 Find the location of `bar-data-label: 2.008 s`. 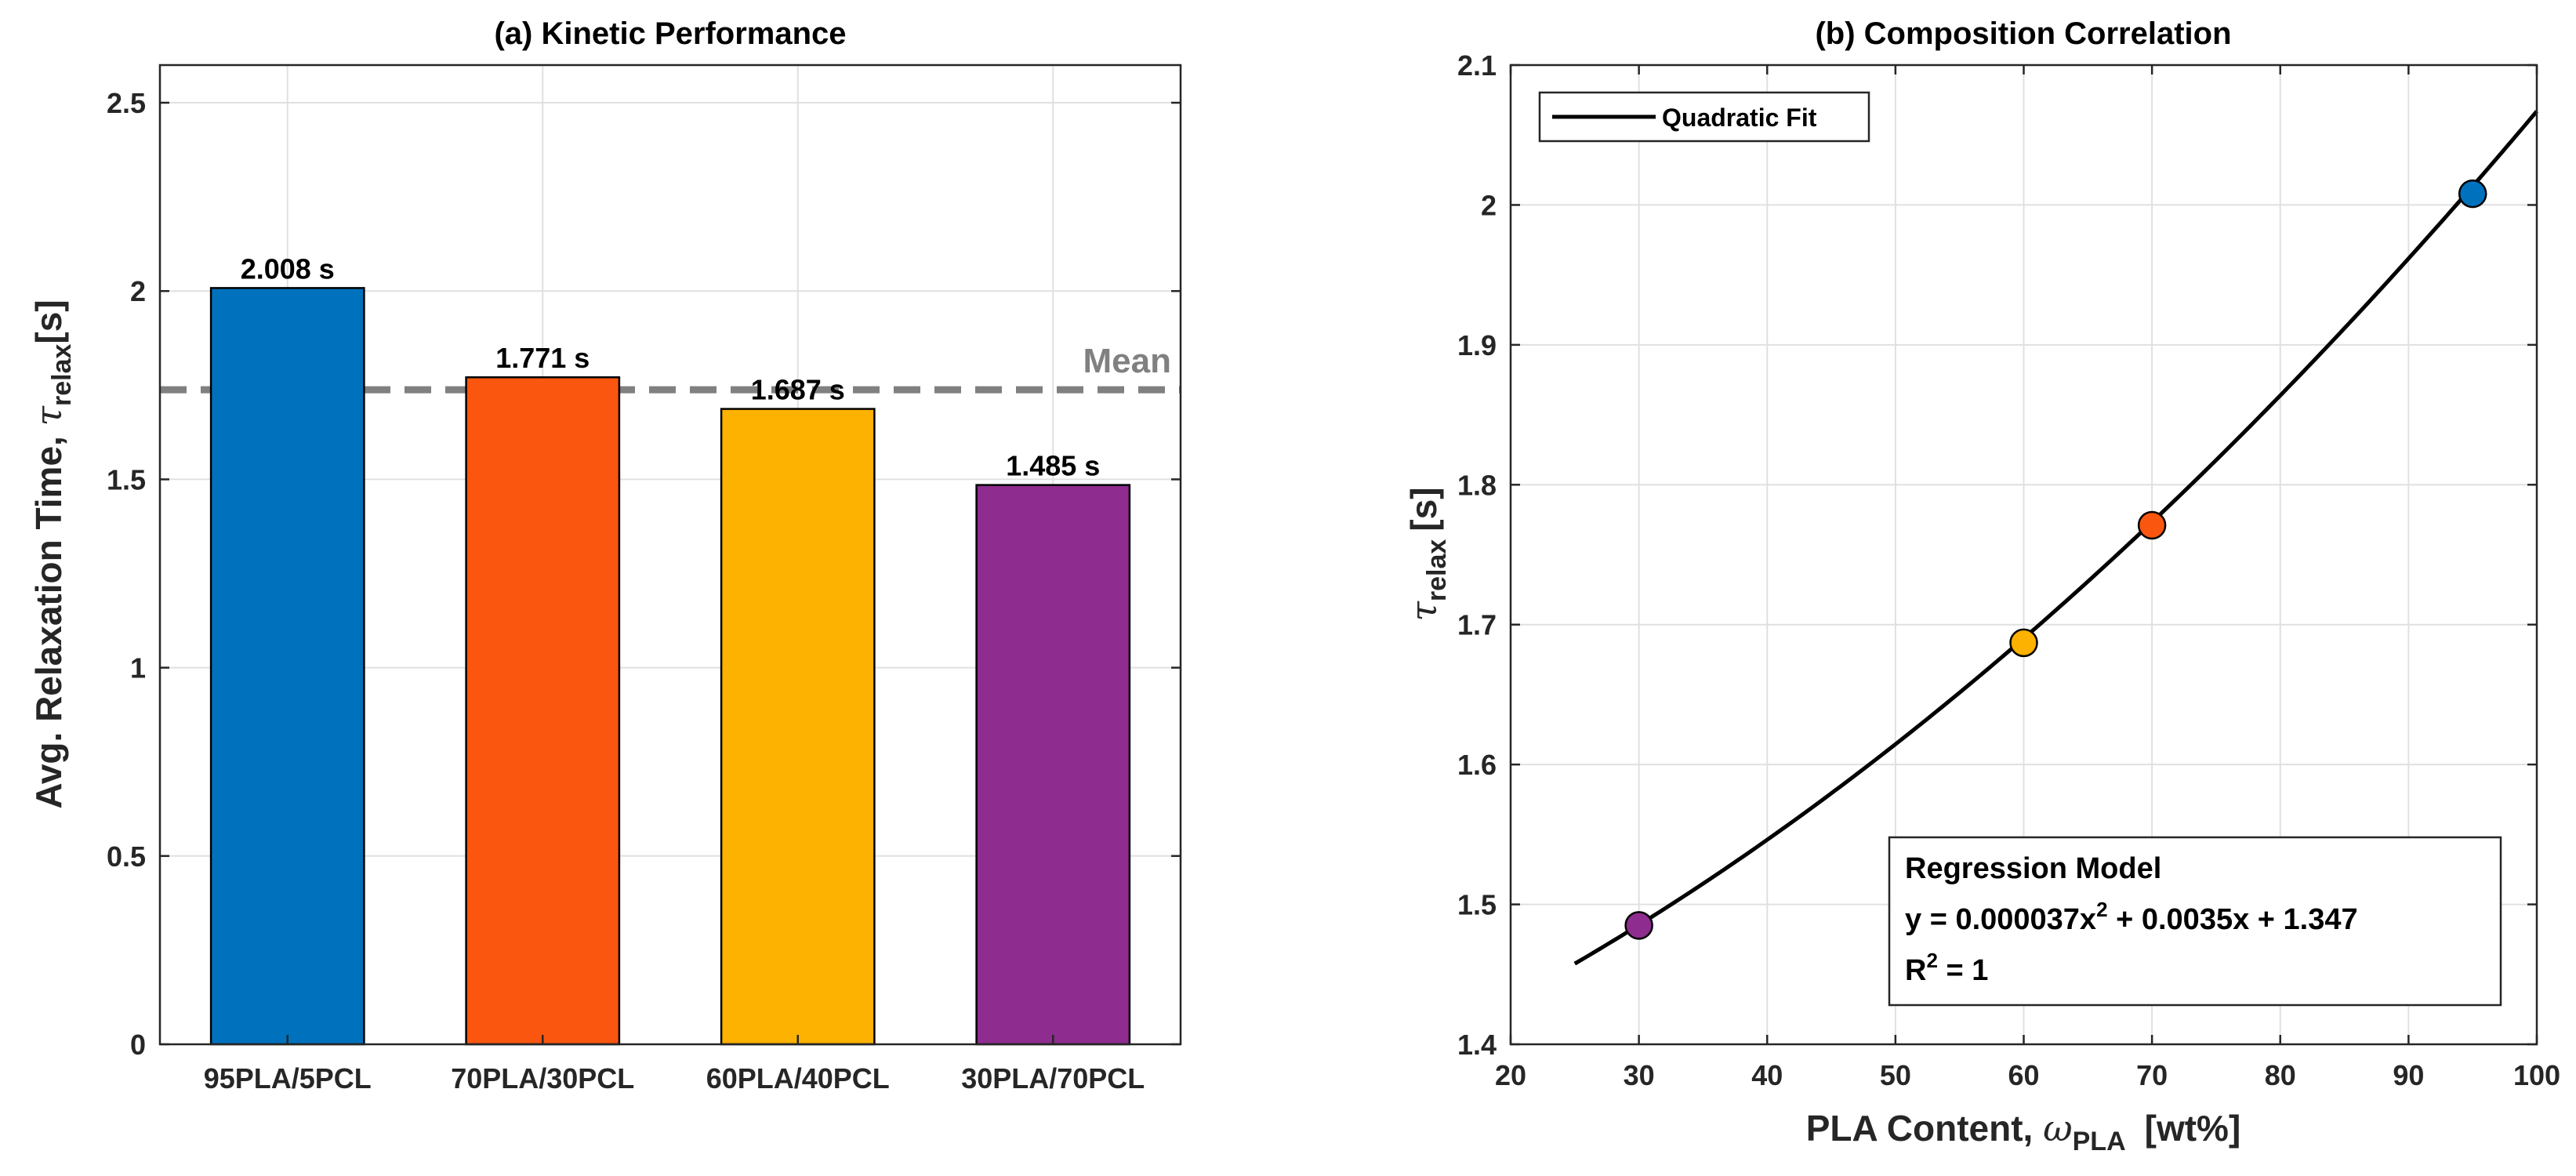

bar-data-label: 2.008 s is located at coordinates (288, 268).